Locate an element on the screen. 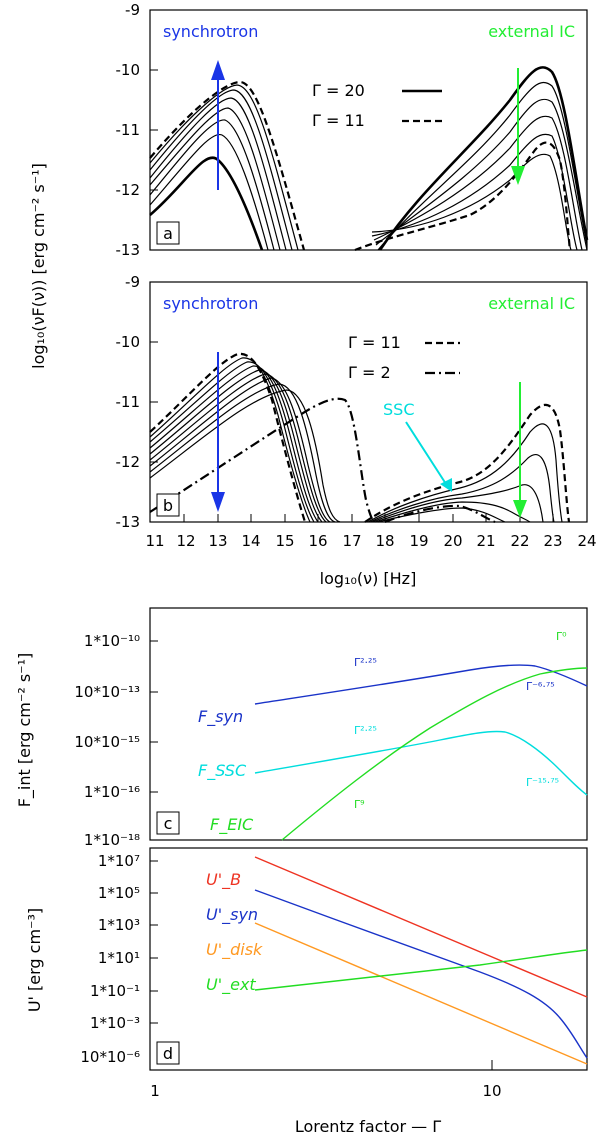 Image resolution: width=606 pixels, height=1142 pixels. panel-b-ytick-4: -13 is located at coordinates (128, 522).